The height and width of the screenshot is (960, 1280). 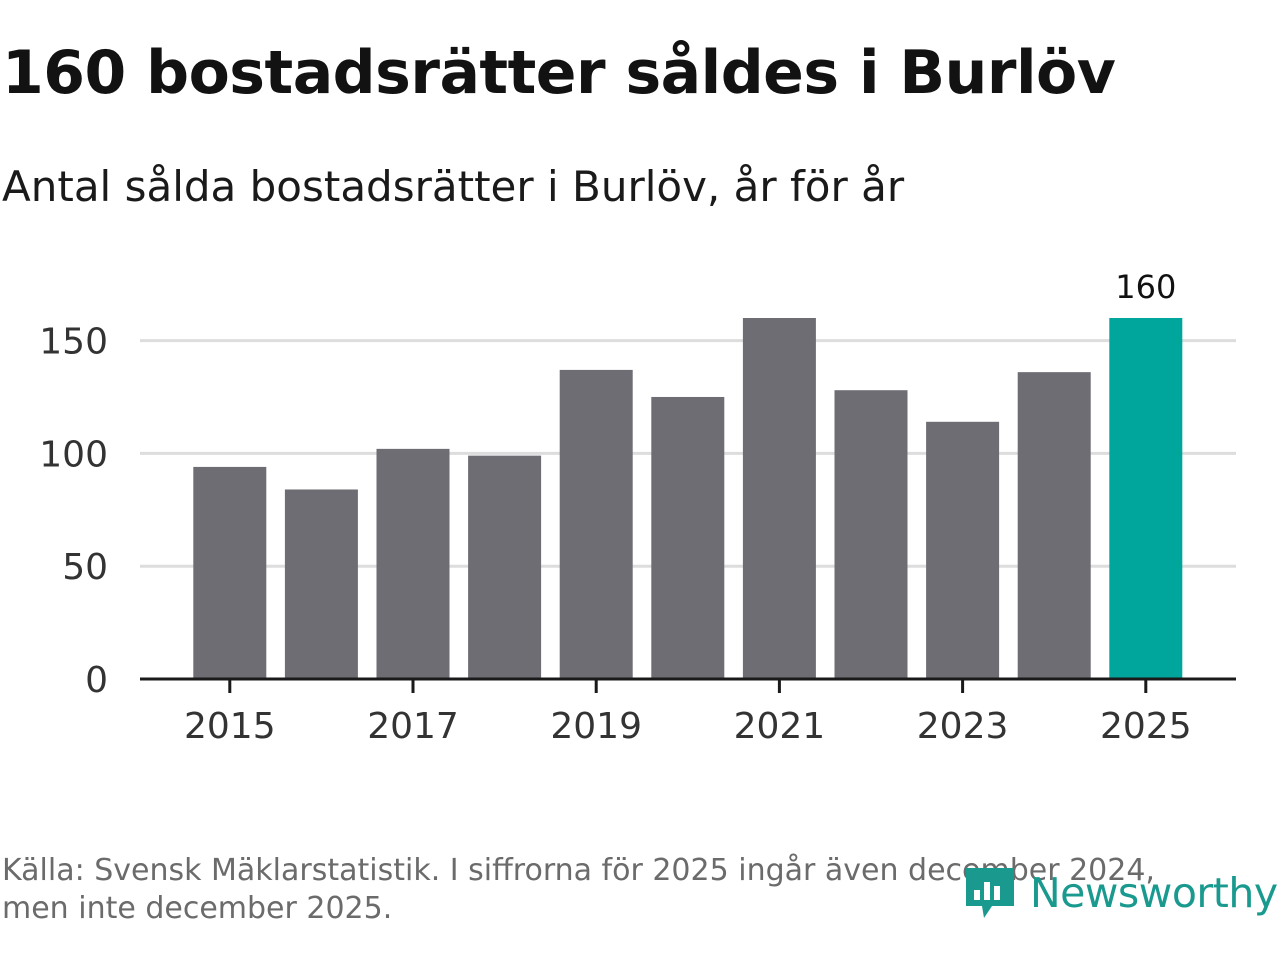 I want to click on brand-name: Newsworthy, so click(x=1154, y=893).